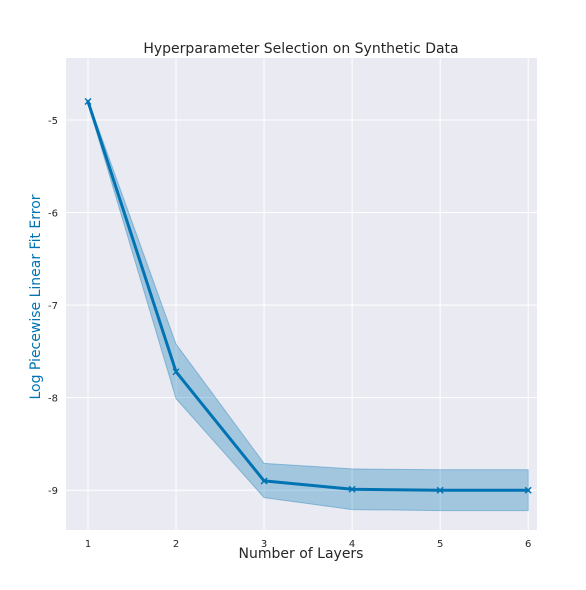 The width and height of the screenshot is (586, 590). Describe the element at coordinates (36, 296) in the screenshot. I see `y-axis-label: Log Piecewise Linear Fit Error` at that location.